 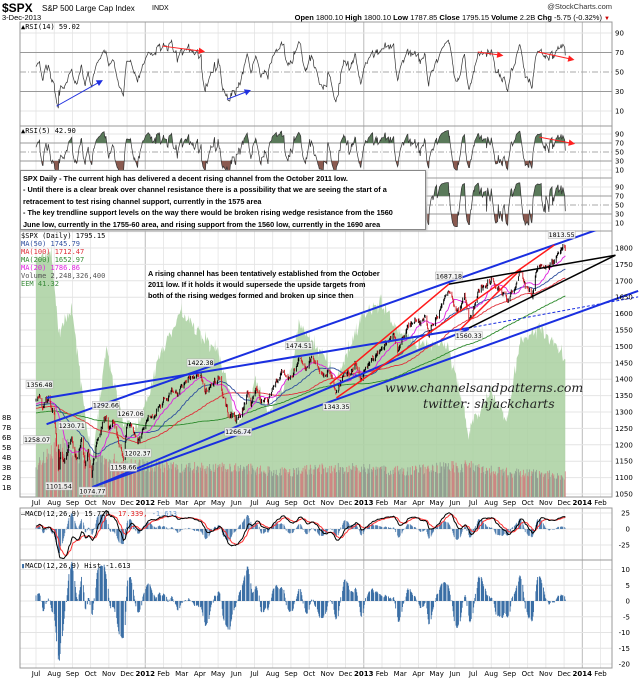 What do you see at coordinates (291, 674) in the screenshot?
I see `x-tick-label: Sep` at bounding box center [291, 674].